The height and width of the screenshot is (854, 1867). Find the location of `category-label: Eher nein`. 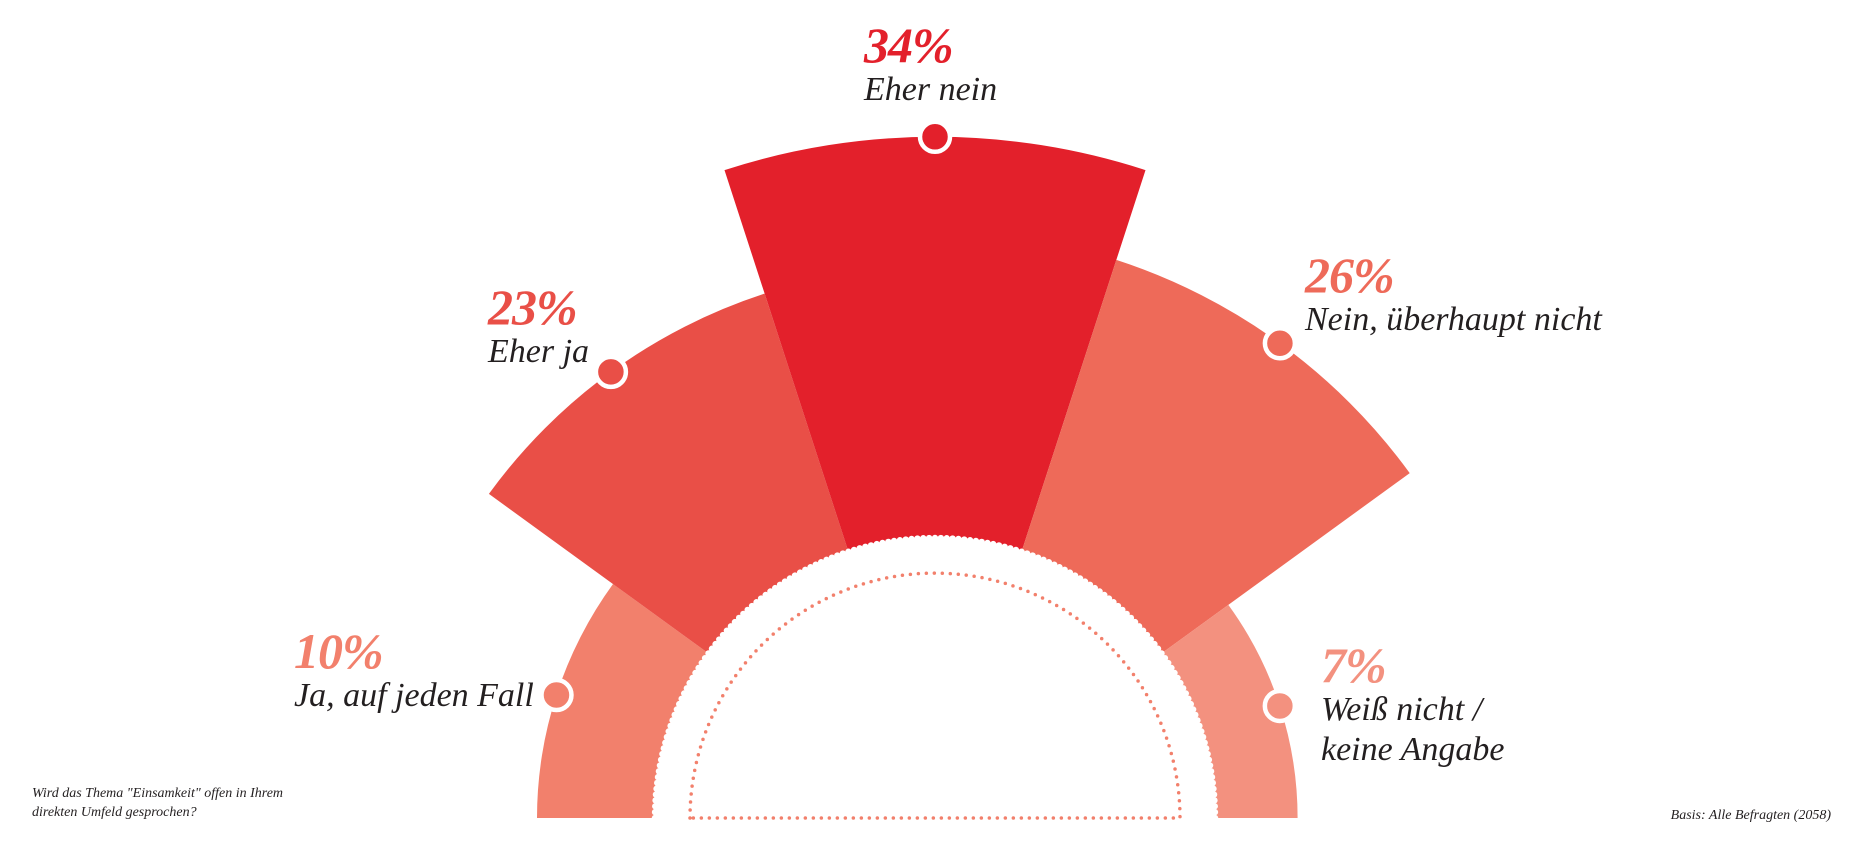

category-label: Eher nein is located at coordinates (931, 89).